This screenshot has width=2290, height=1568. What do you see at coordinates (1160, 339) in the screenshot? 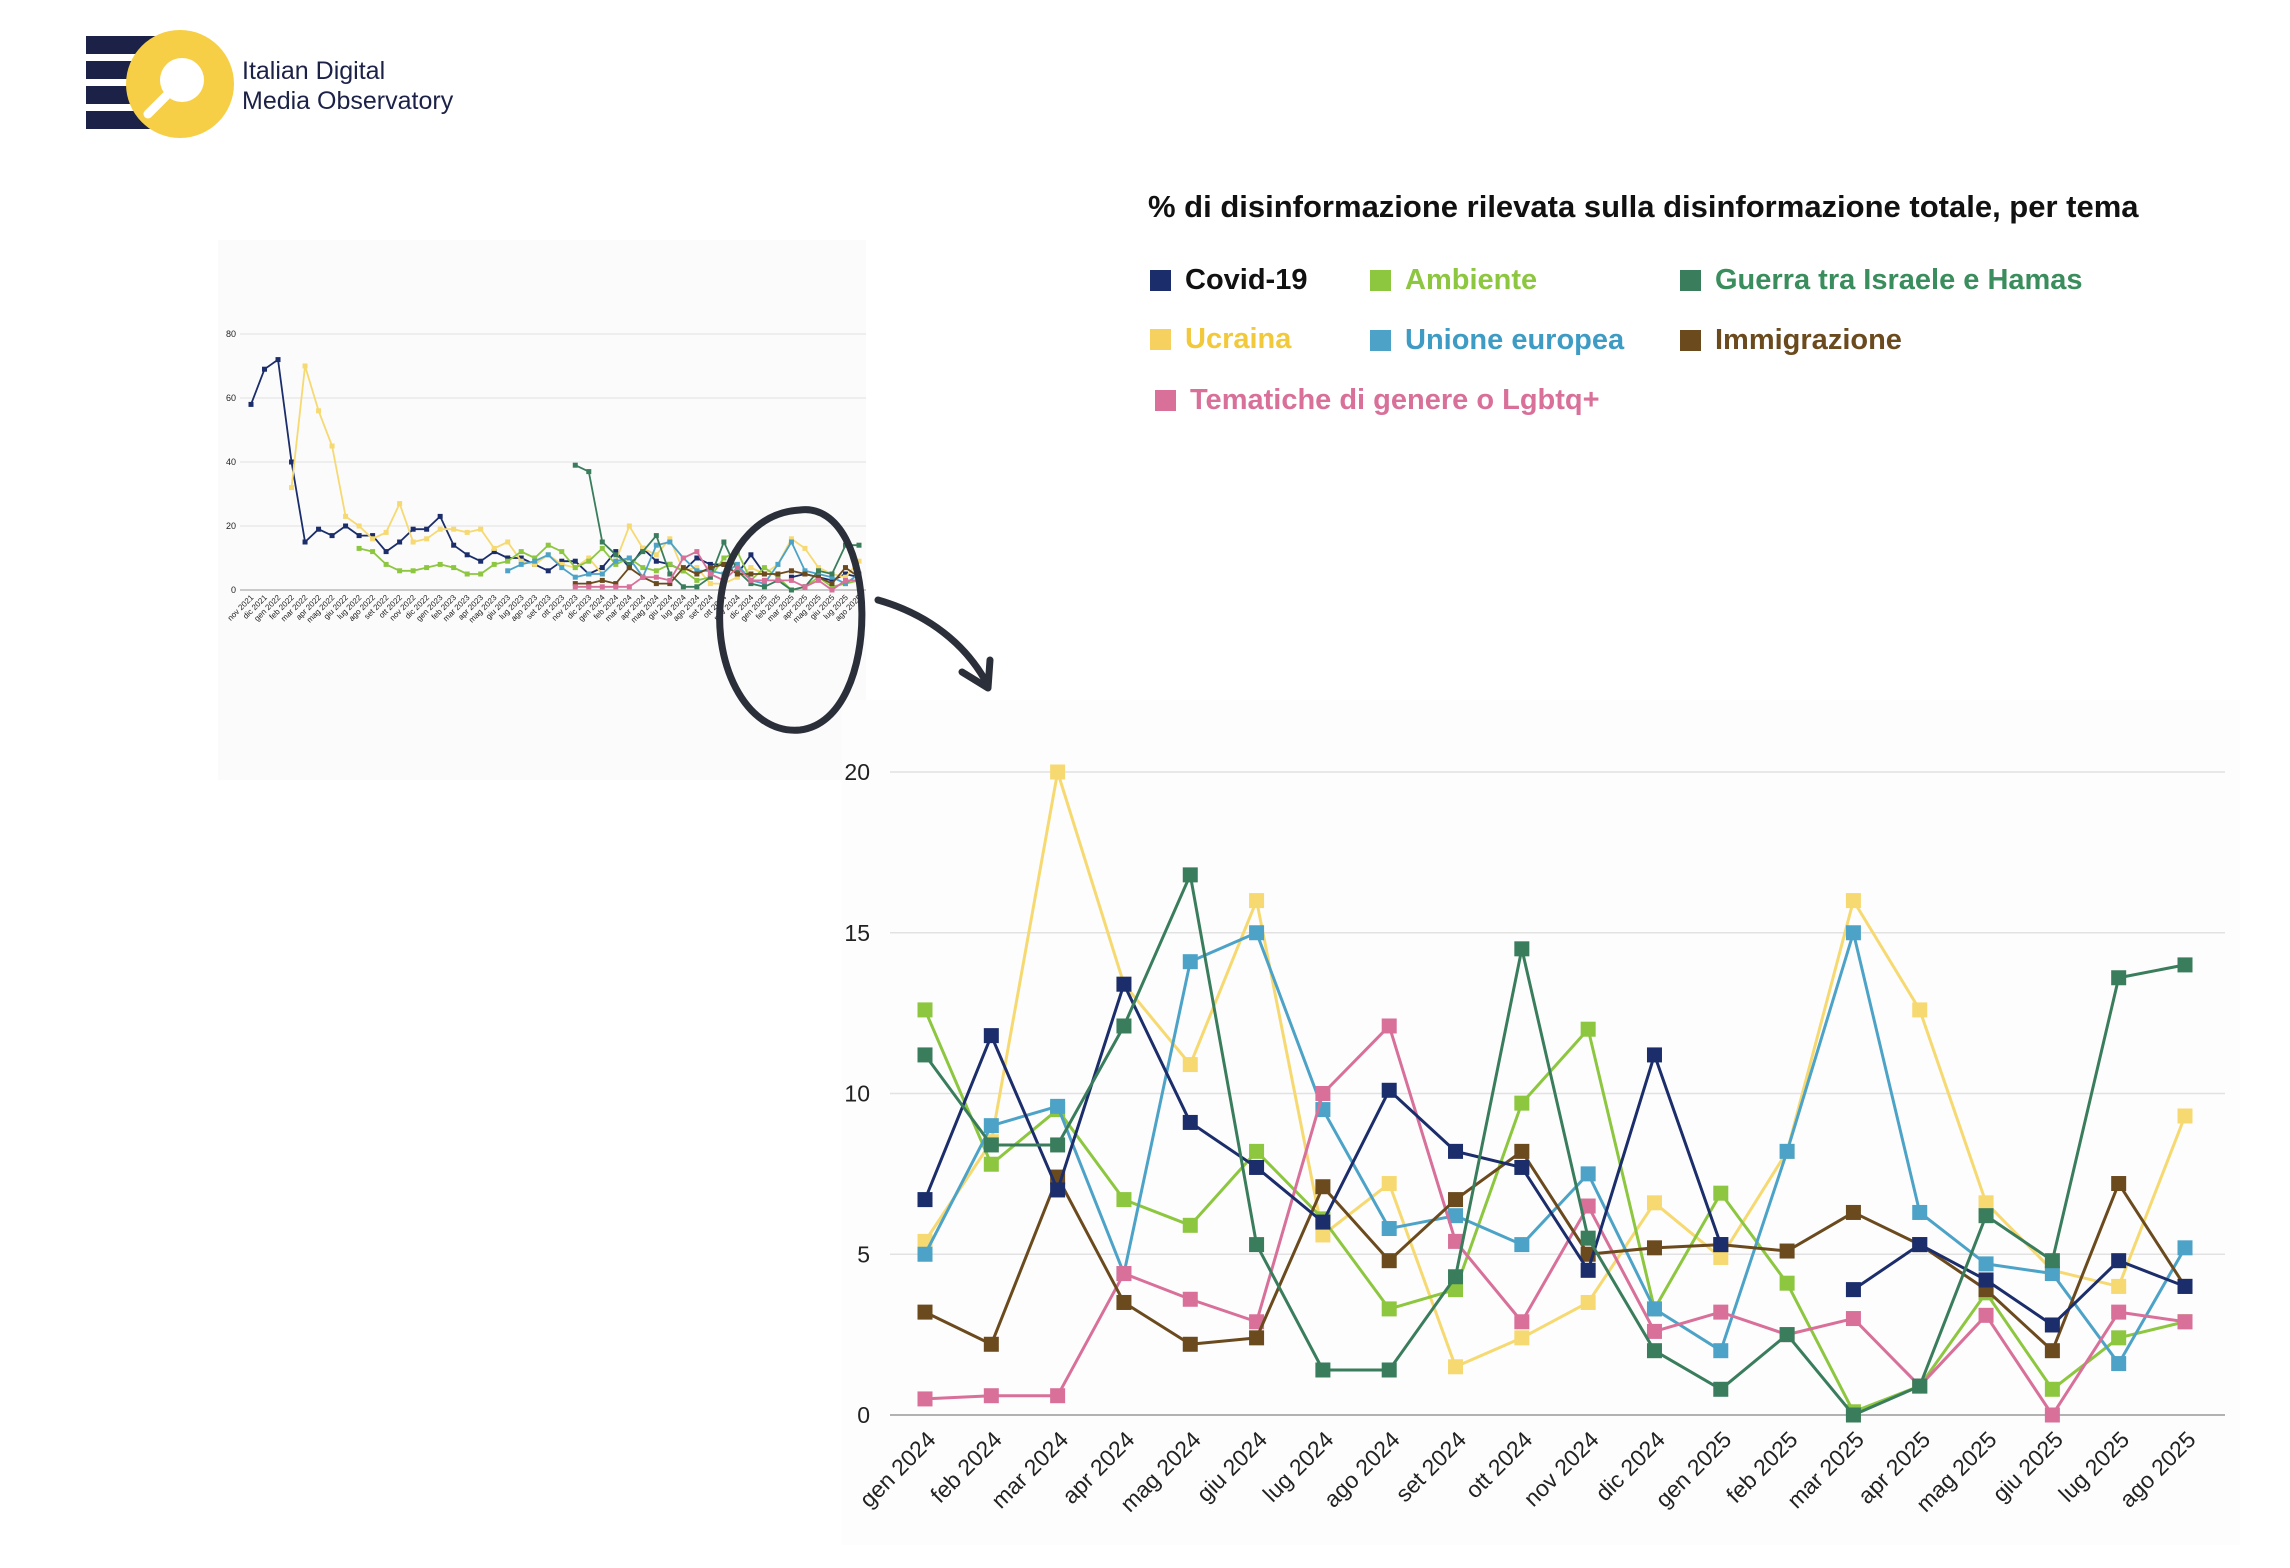
I see `legend-swatch-ucraina` at bounding box center [1160, 339].